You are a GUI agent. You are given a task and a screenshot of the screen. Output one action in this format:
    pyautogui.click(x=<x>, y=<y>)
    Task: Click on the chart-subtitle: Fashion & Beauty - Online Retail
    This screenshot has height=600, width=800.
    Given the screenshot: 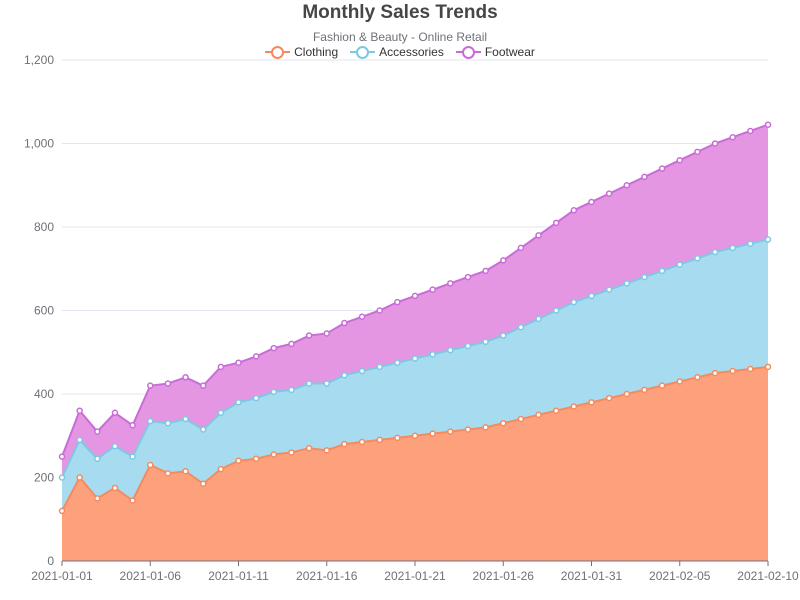 What is the action you would take?
    pyautogui.click(x=400, y=37)
    